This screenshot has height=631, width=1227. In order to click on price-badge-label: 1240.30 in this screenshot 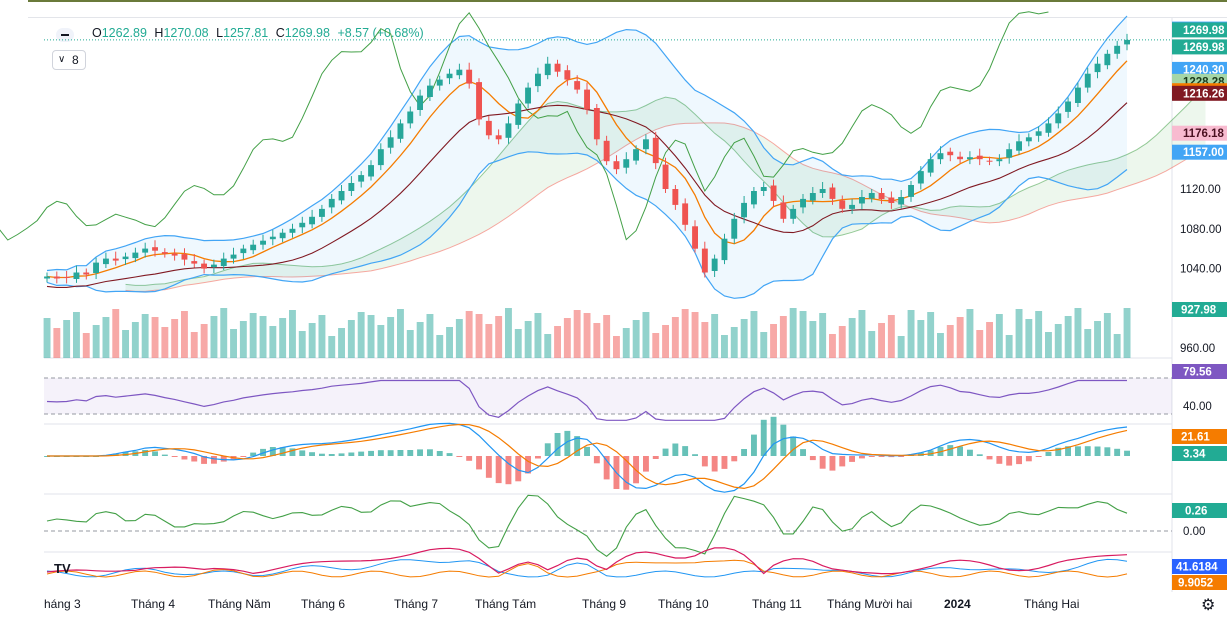, I will do `click(1204, 70)`.